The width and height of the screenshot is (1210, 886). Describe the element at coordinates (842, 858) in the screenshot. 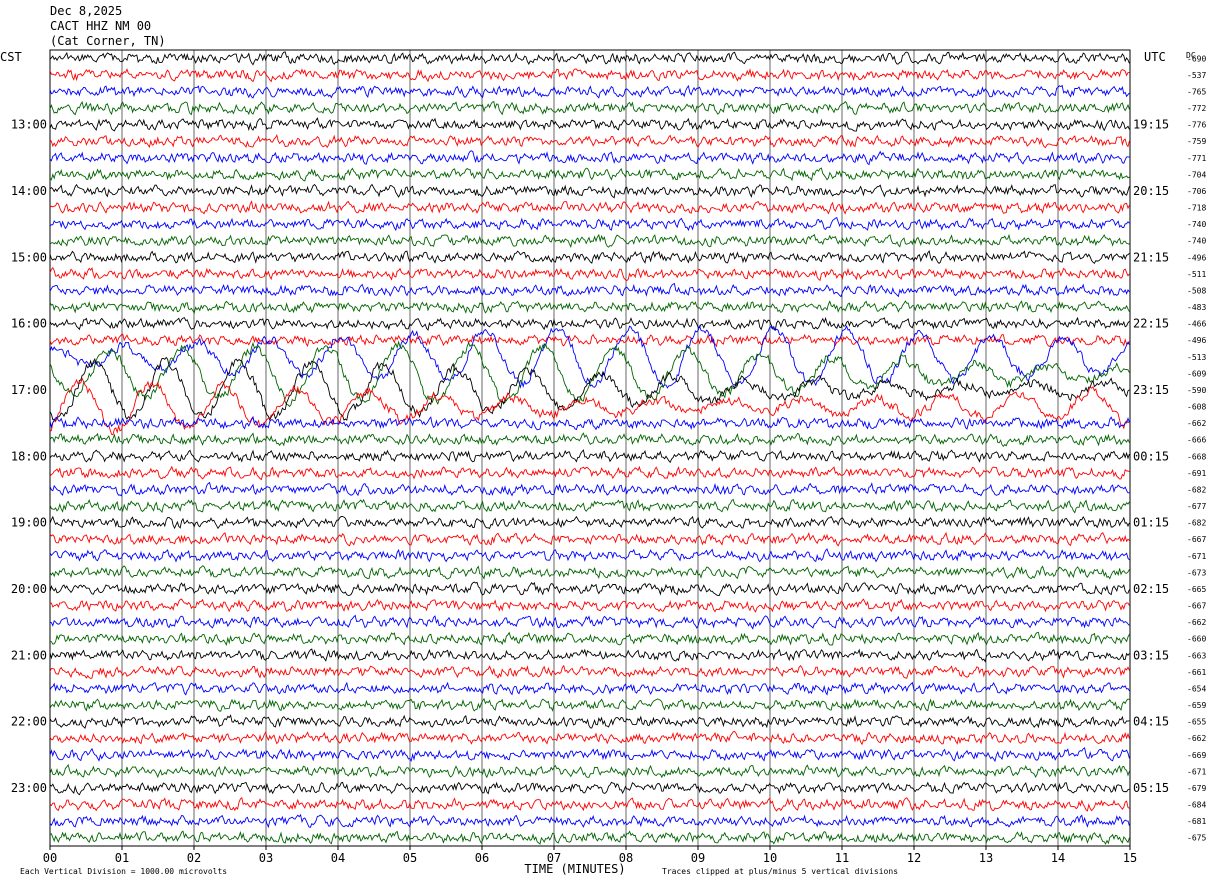

I see `x-tick-label: 11` at that location.